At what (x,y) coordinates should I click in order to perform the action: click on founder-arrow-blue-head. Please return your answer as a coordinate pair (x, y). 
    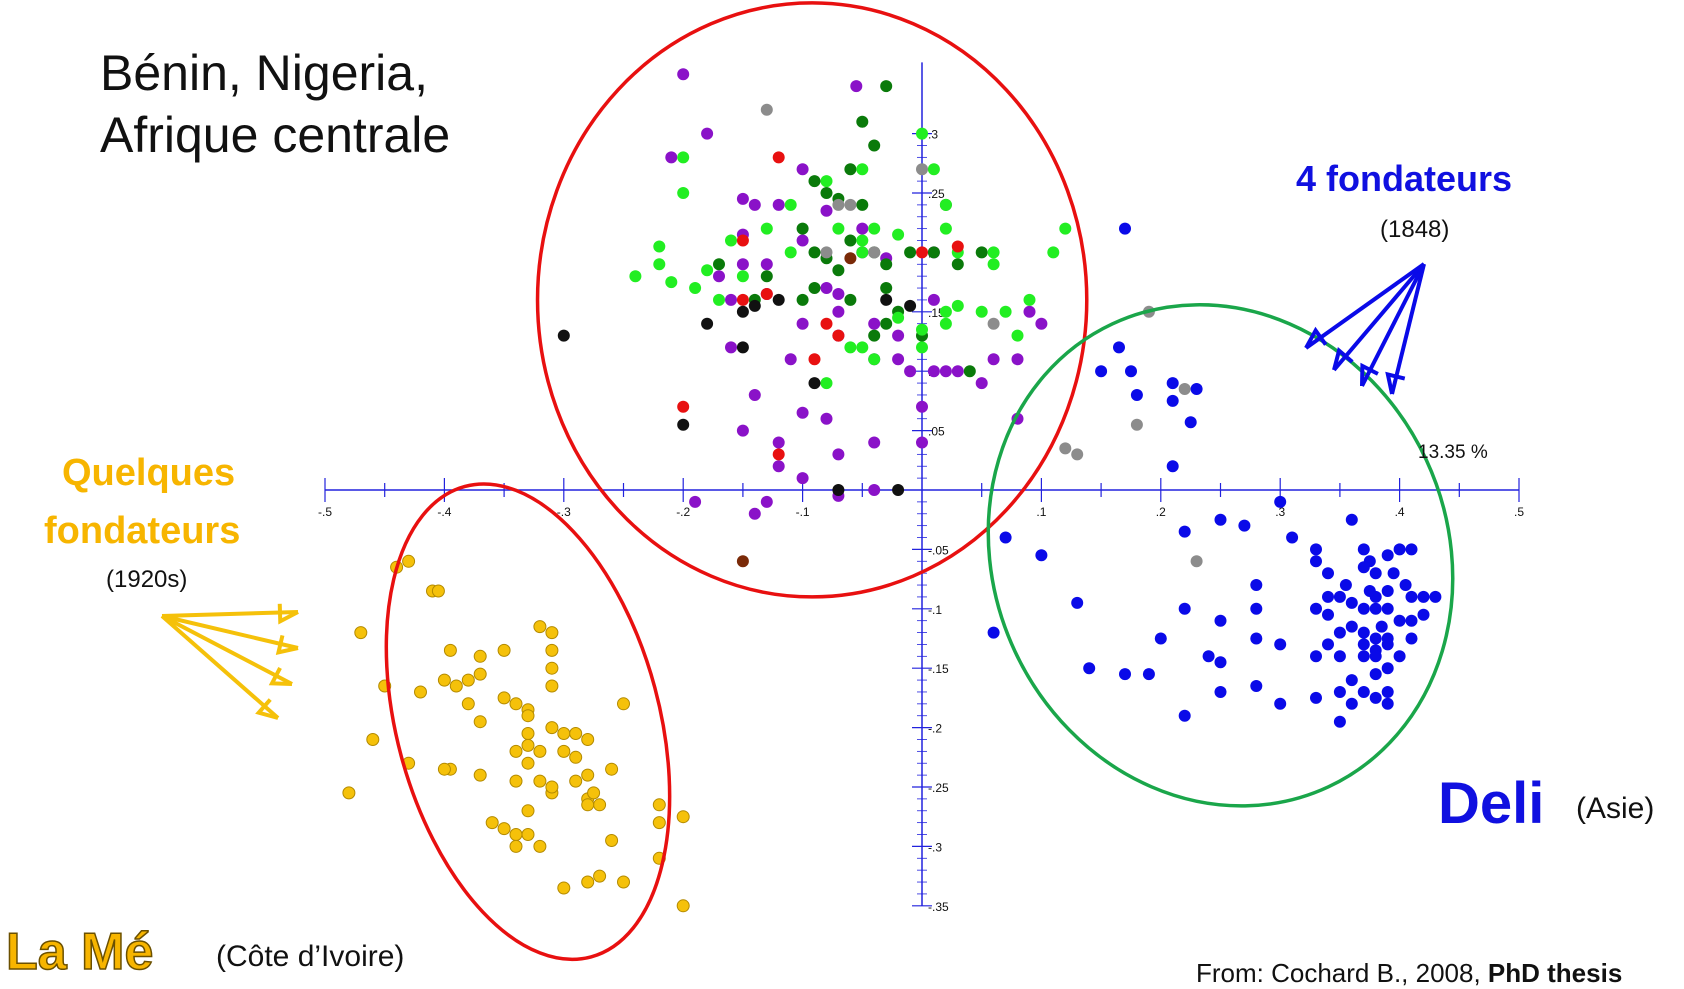
    Looking at the image, I should click on (1316, 337).